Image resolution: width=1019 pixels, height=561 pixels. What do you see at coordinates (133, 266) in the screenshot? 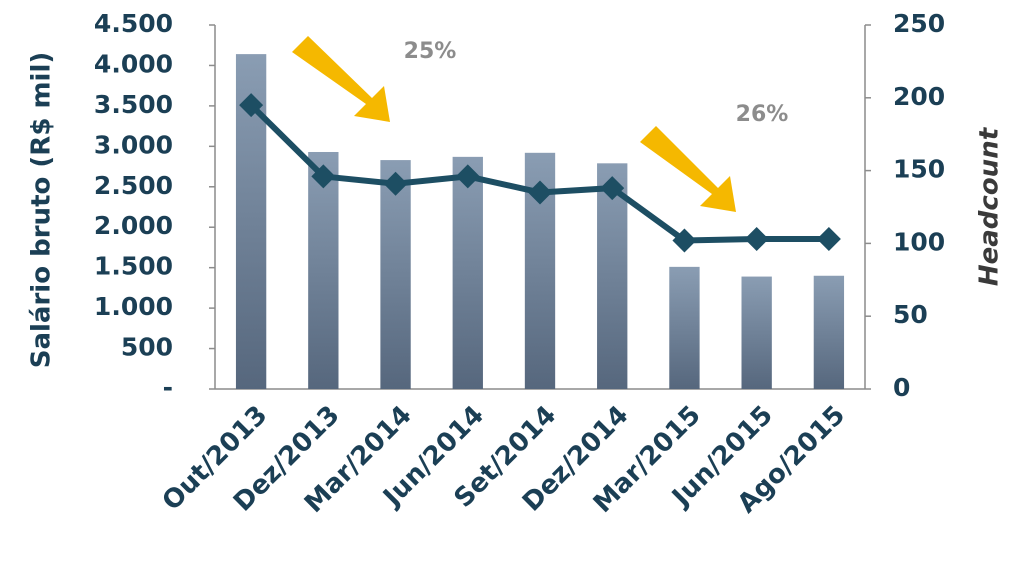
I see `y-tick-label: 1.500` at bounding box center [133, 266].